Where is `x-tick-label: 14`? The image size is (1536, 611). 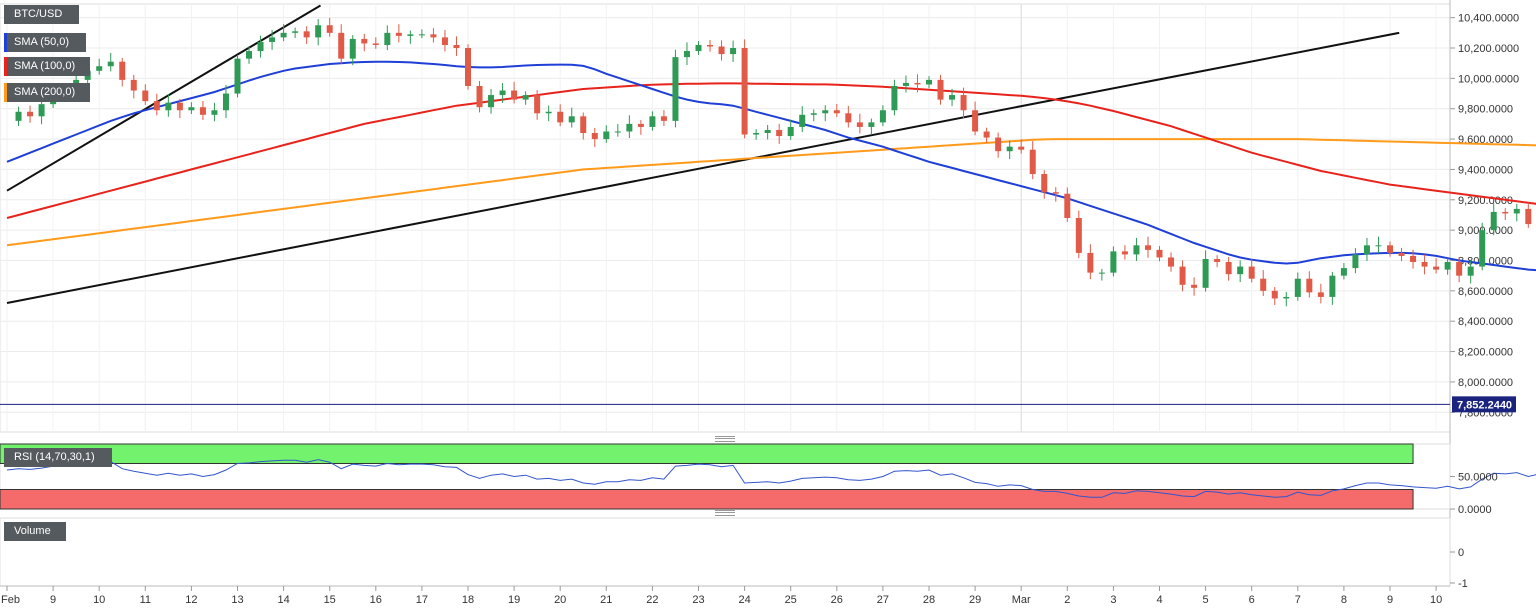
x-tick-label: 14 is located at coordinates (283, 600).